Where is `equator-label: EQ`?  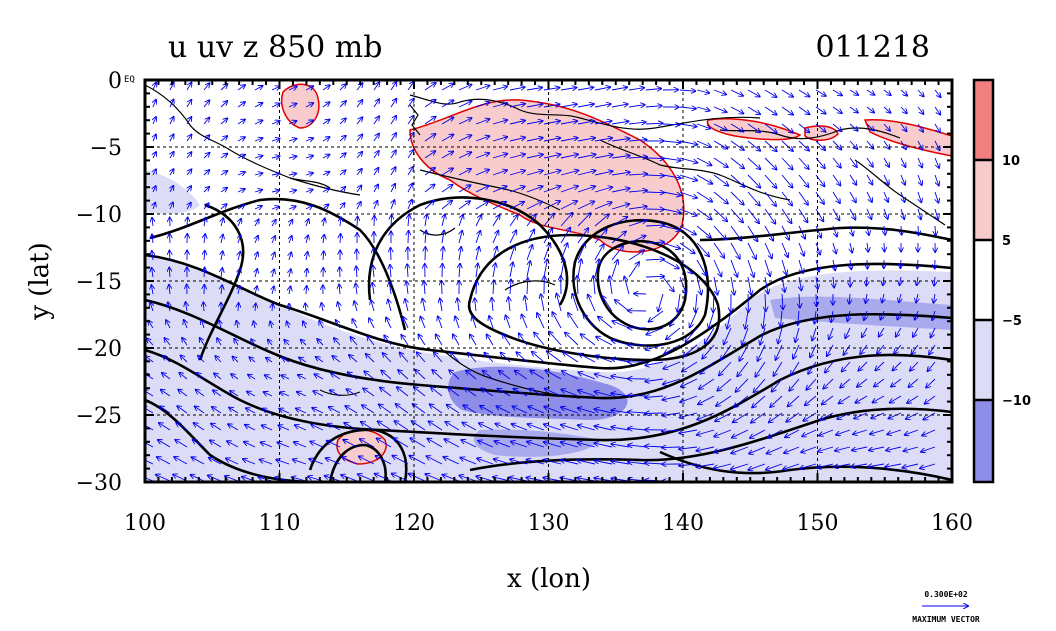 equator-label: EQ is located at coordinates (129, 80).